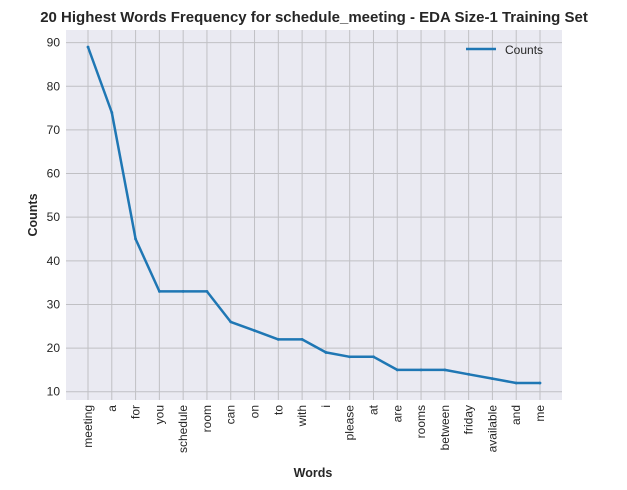 The height and width of the screenshot is (490, 627). Describe the element at coordinates (516, 415) in the screenshot. I see `x-tick-label: and` at that location.